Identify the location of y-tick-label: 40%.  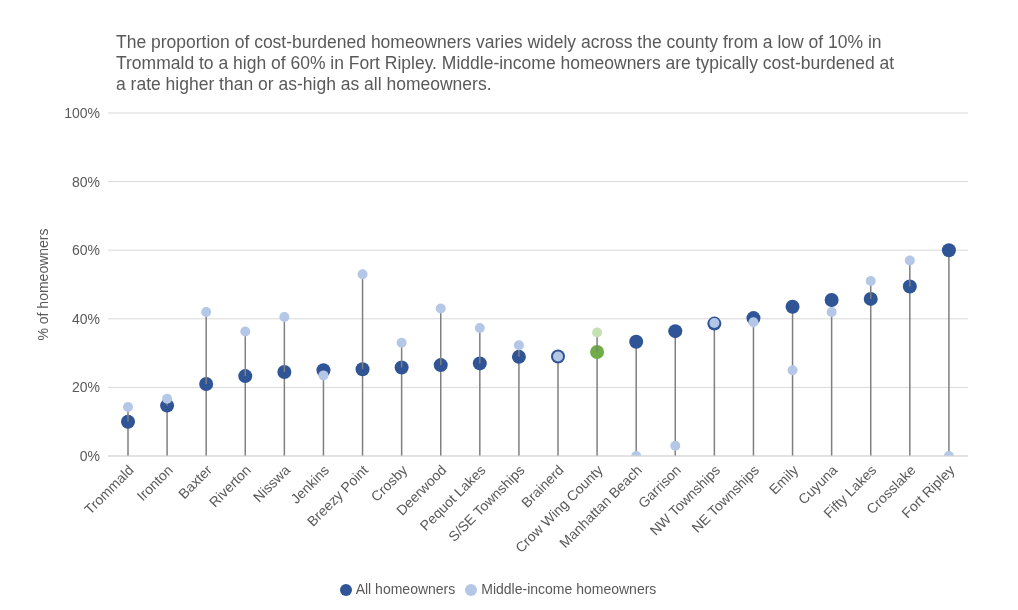
(85, 318).